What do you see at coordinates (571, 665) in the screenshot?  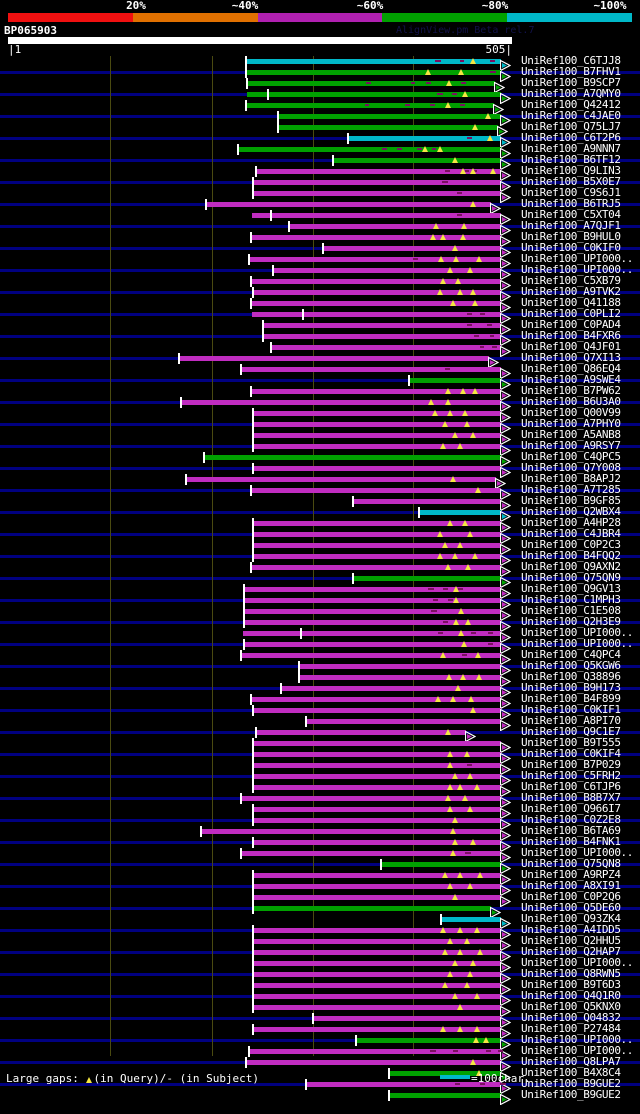 I see `hit-label: UniRef100_Q5KGW6` at bounding box center [571, 665].